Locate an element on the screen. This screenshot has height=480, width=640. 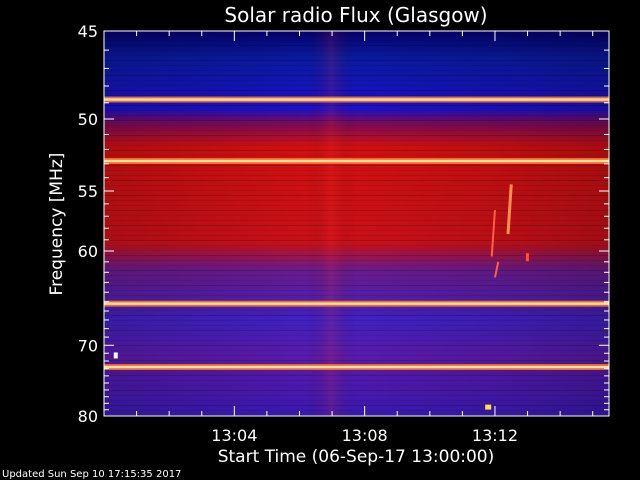
x-tick-label: 13:12 is located at coordinates (495, 435).